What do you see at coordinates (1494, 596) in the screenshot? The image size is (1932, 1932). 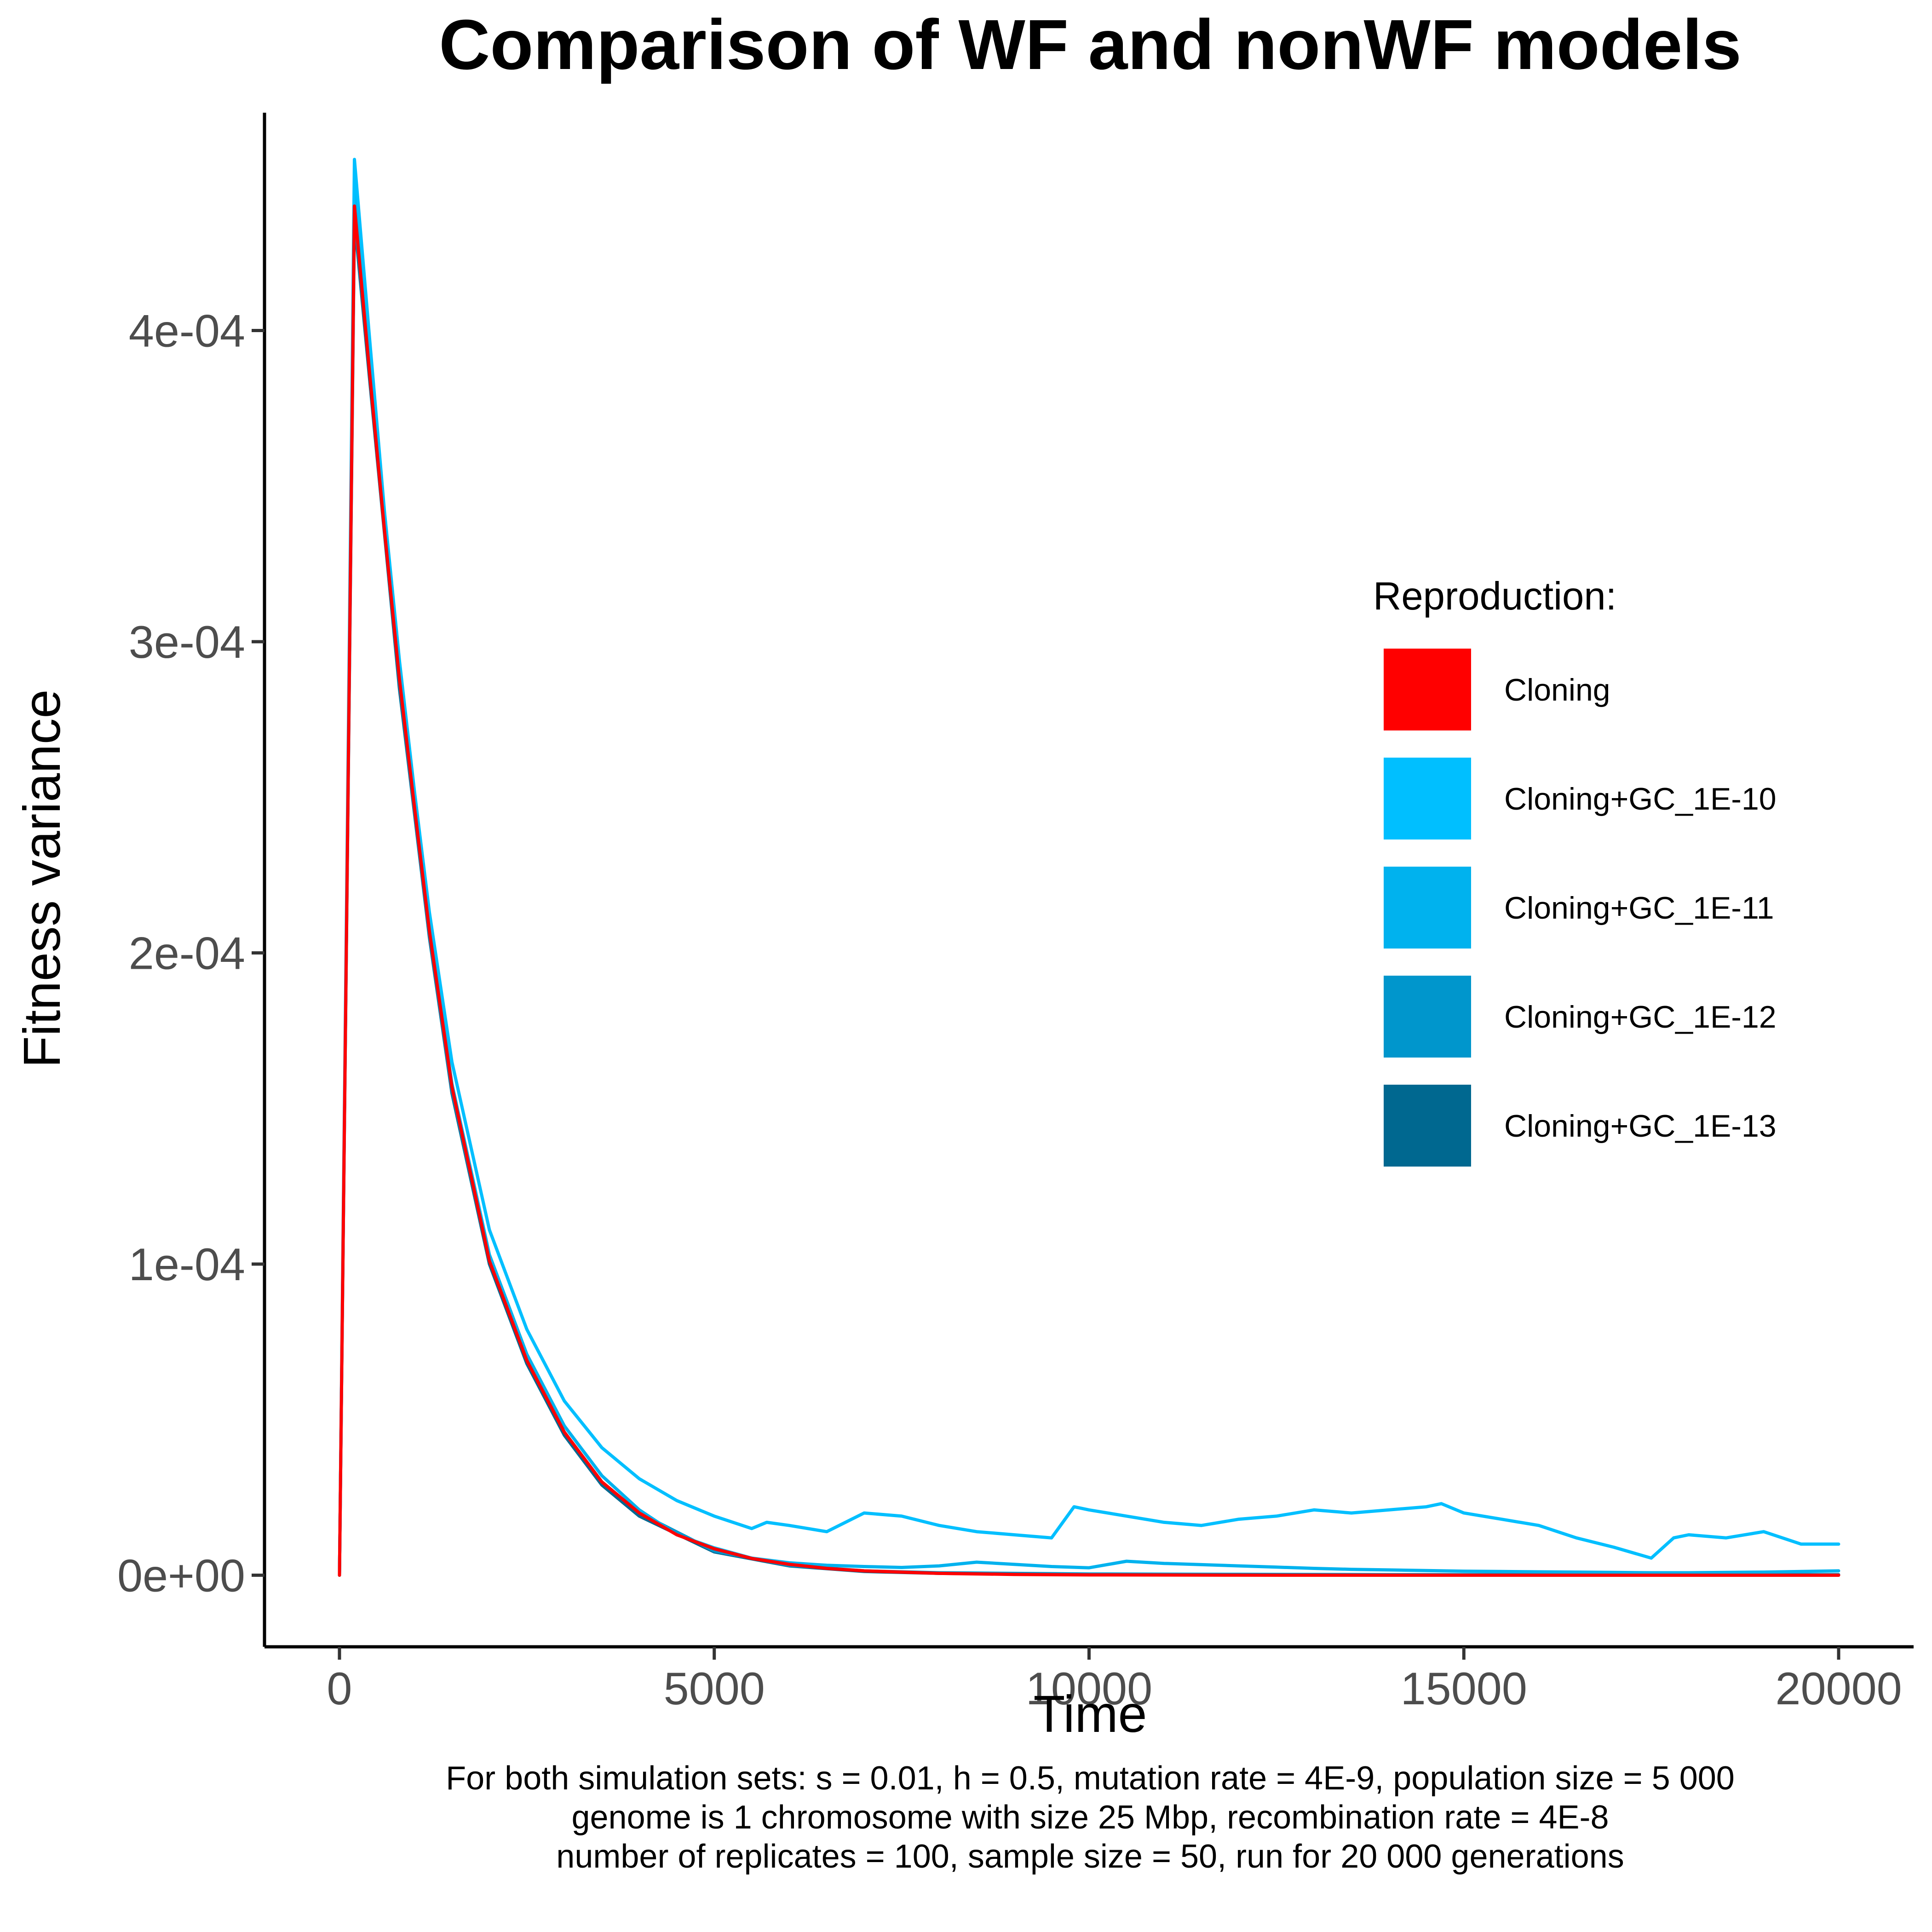 I see `legend-title: Reproduction:` at bounding box center [1494, 596].